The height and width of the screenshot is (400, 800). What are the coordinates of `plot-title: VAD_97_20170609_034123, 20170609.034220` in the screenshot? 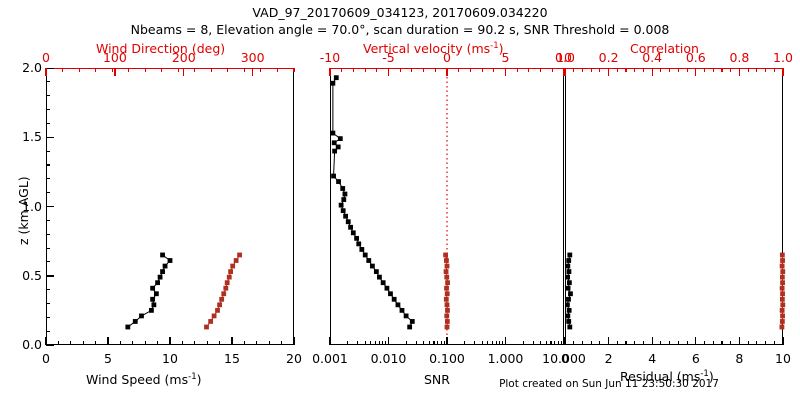 It's located at (400, 12).